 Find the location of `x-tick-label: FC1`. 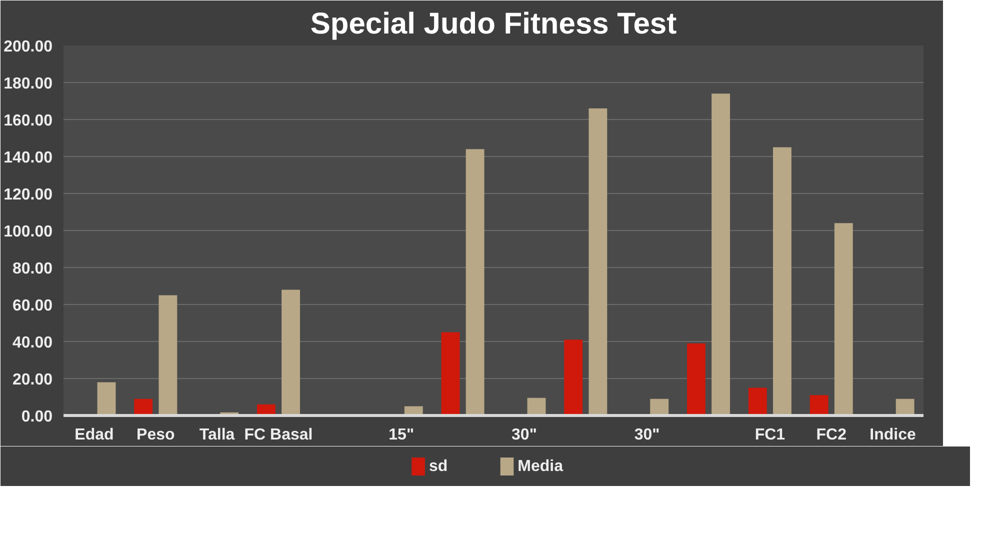

x-tick-label: FC1 is located at coordinates (770, 435).